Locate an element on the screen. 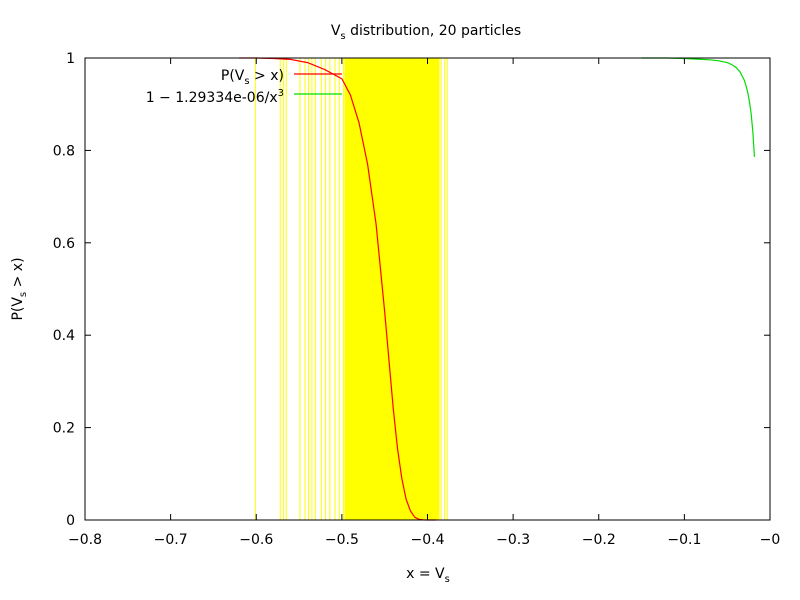  legend-label-series-1: P(Vs > x) is located at coordinates (252, 77).